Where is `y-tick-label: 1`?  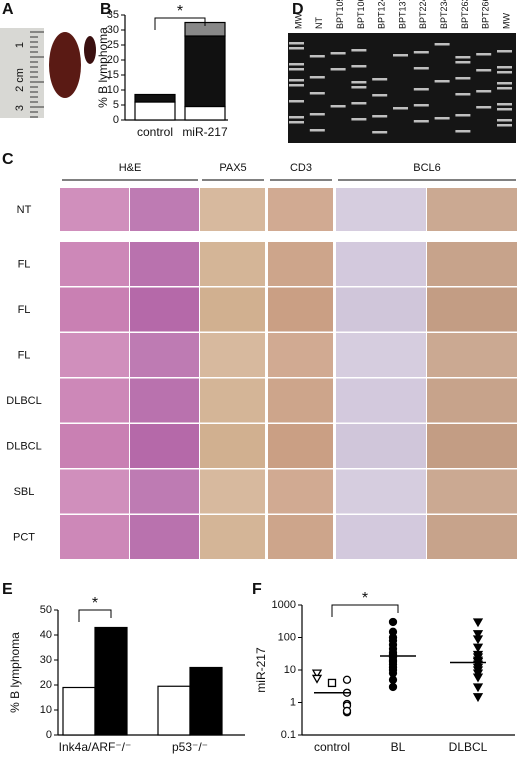 y-tick-label: 1 is located at coordinates (293, 702).